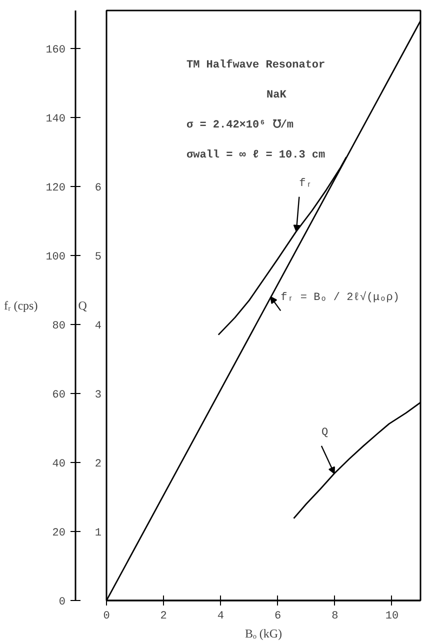  What do you see at coordinates (276, 96) in the screenshot?
I see `annotation: NaK` at bounding box center [276, 96].